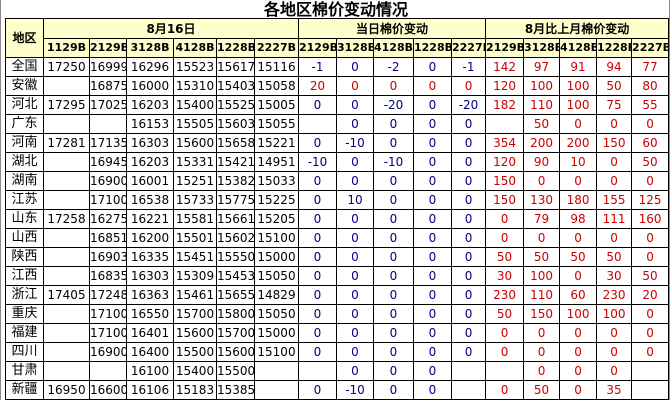 The width and height of the screenshot is (670, 400). Describe the element at coordinates (468, 105) in the screenshot. I see `daily-change-cell: -20` at that location.